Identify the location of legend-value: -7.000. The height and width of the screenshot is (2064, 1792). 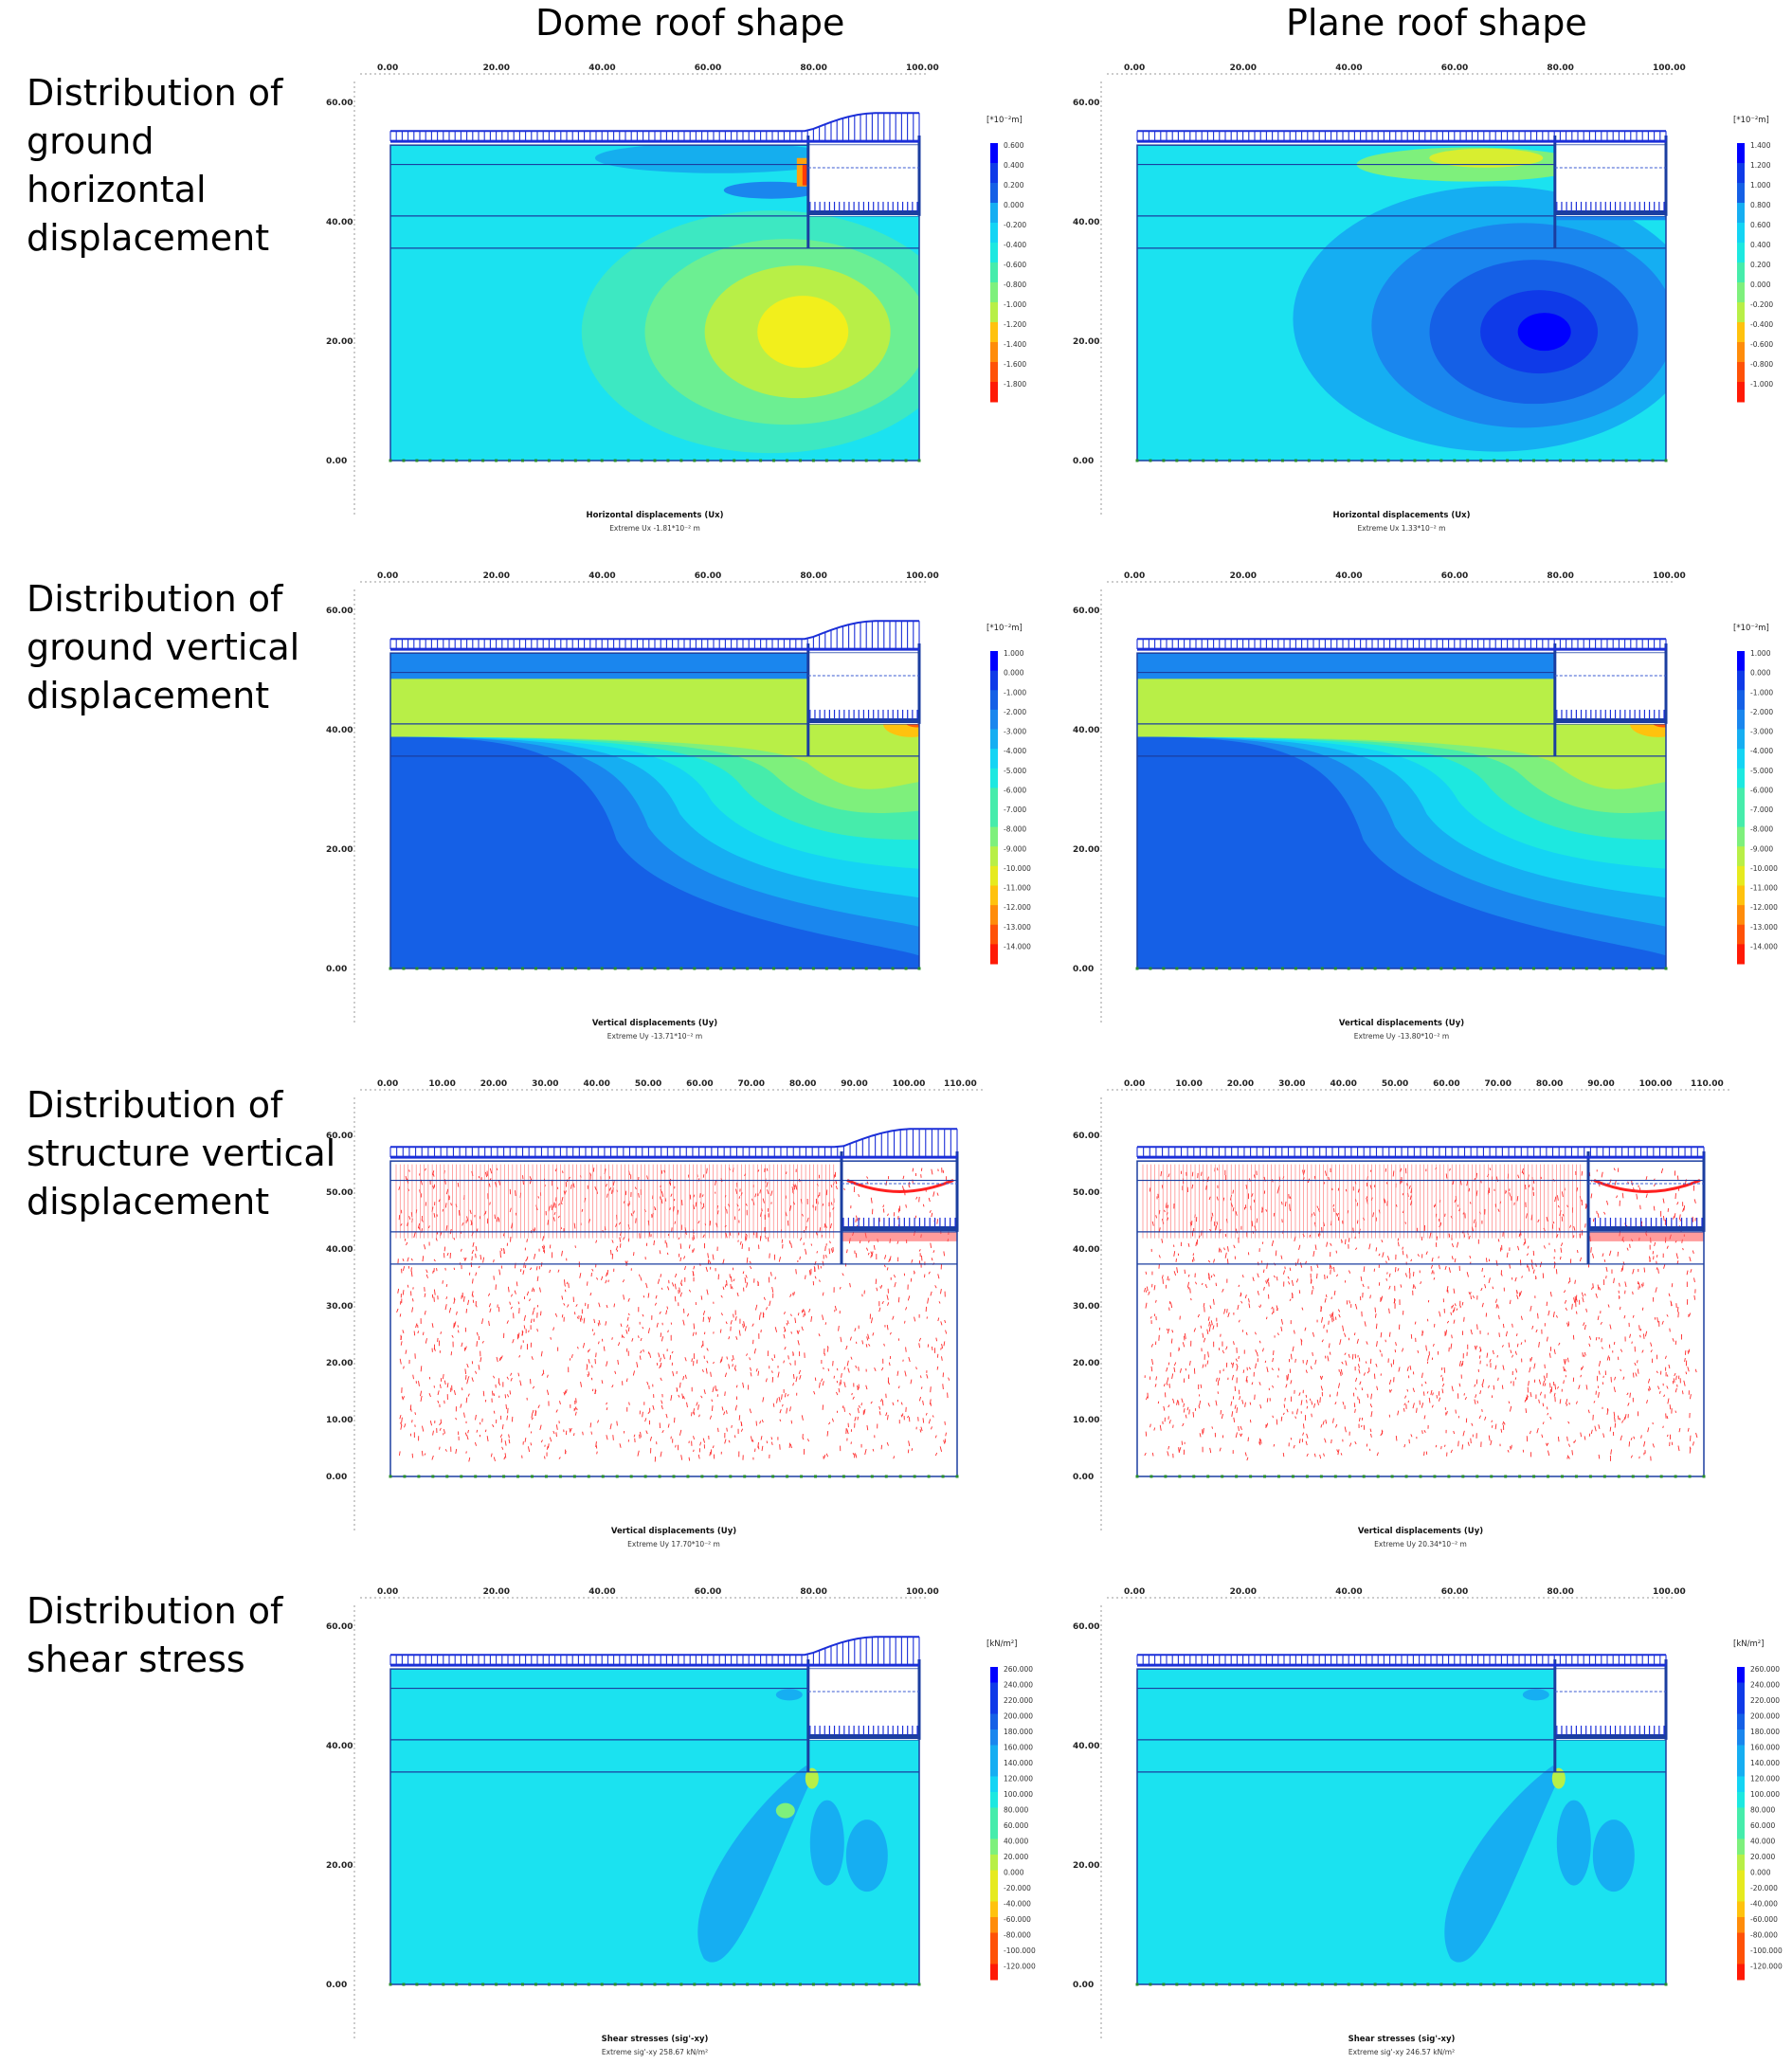
(1762, 810).